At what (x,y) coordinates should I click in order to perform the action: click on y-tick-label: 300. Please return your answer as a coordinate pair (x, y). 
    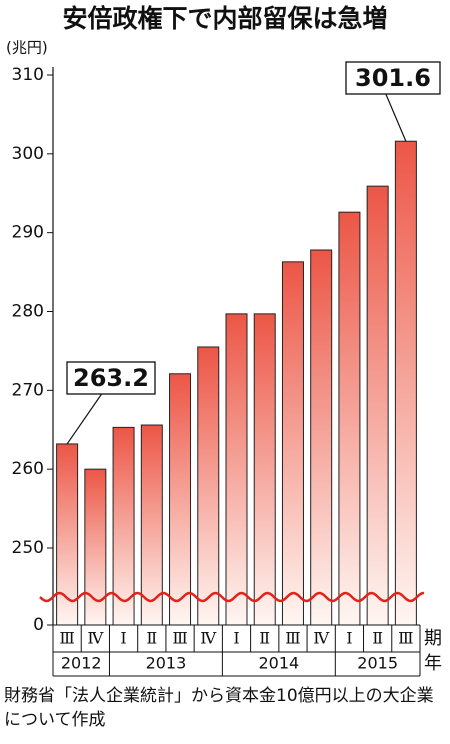
    Looking at the image, I should click on (28, 154).